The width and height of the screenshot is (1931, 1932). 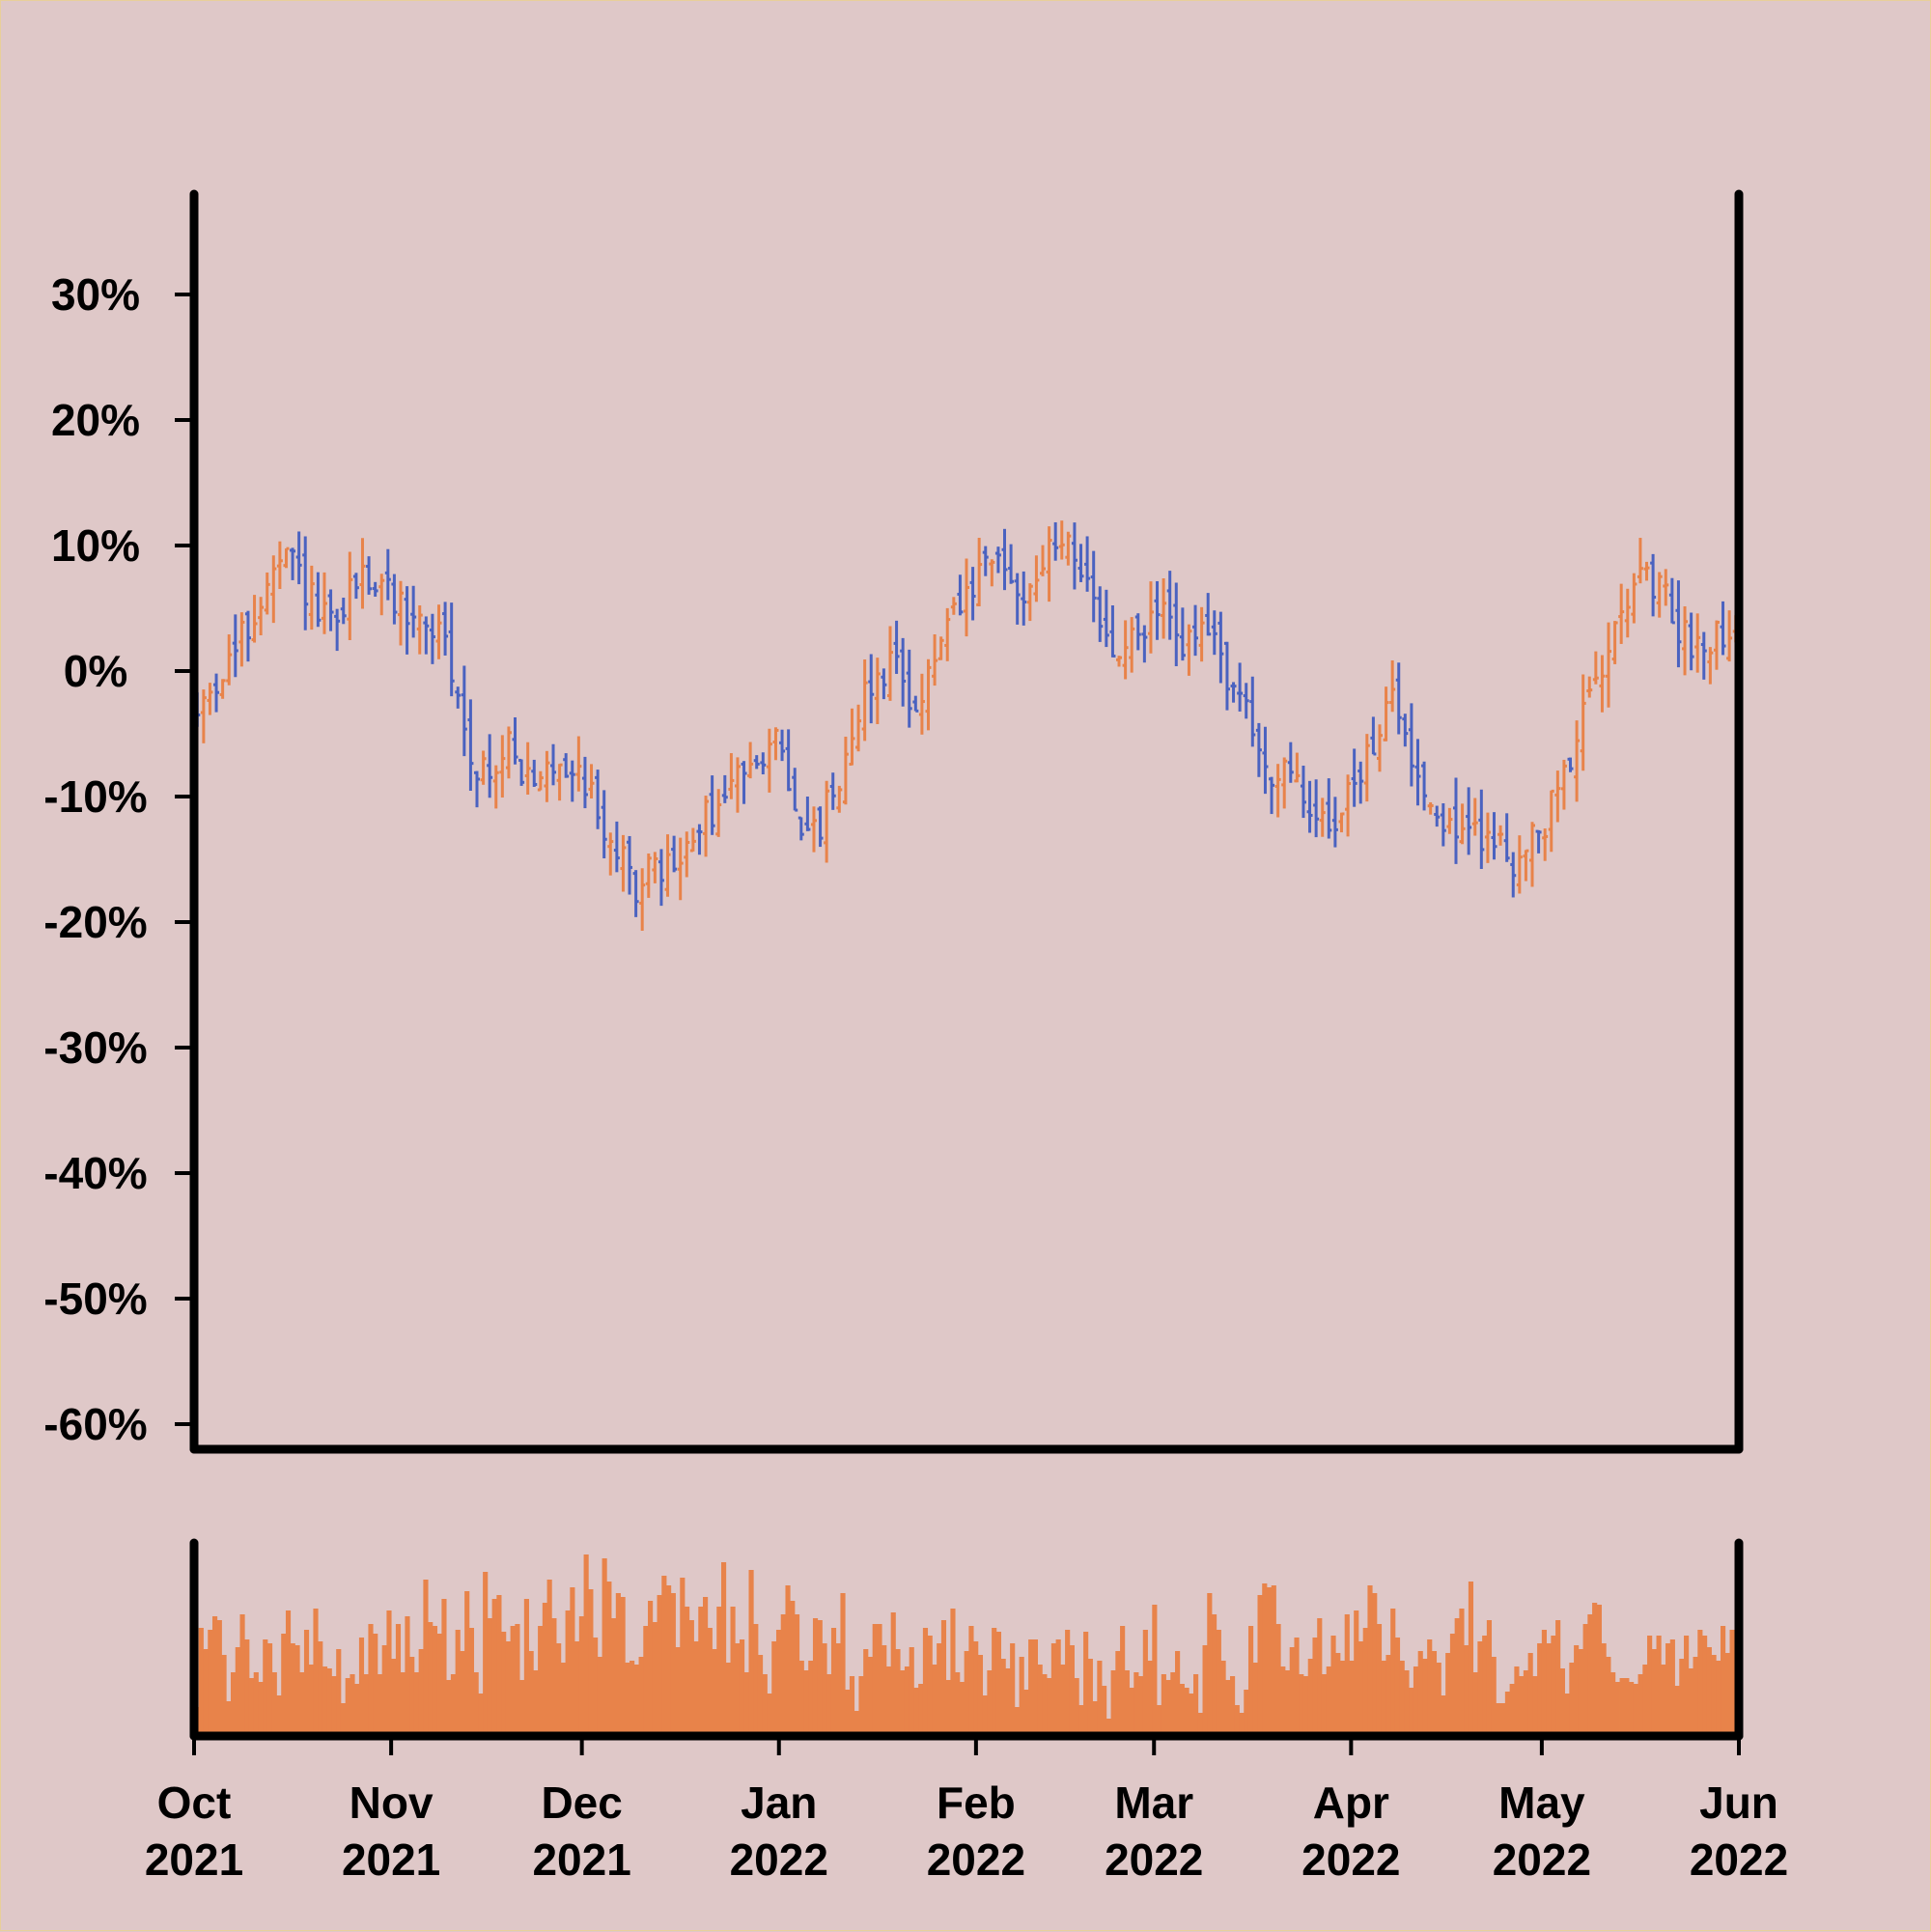 I want to click on x-tick-label-month: Nov, so click(x=392, y=1803).